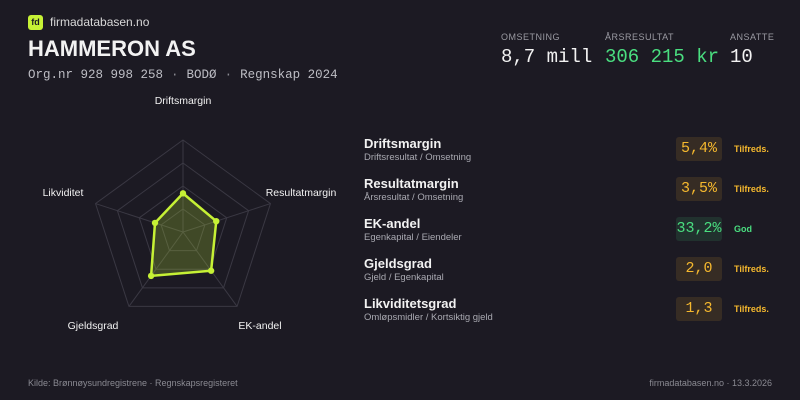 The image size is (800, 400). Describe the element at coordinates (418, 157) in the screenshot. I see `metric-formula: Driftsresultat / Omsetning` at that location.